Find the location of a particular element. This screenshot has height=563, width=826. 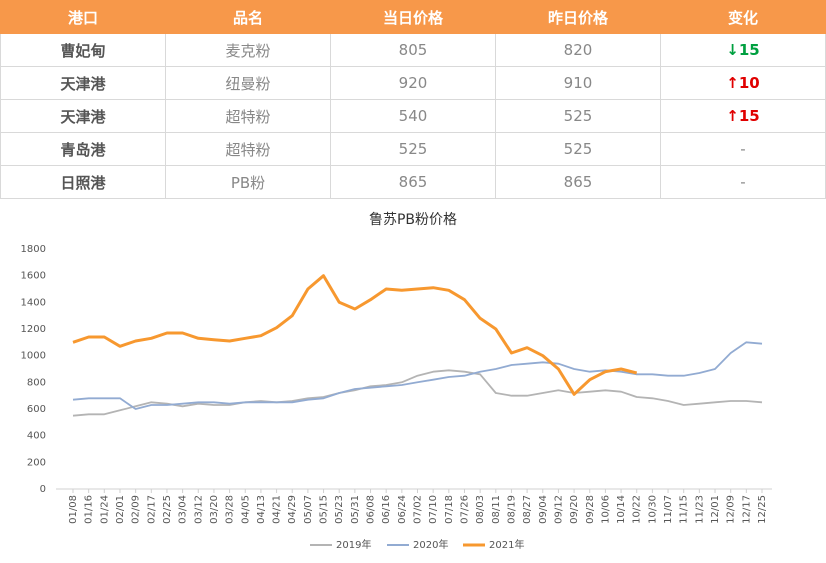

x-tick-label: 01/16 is located at coordinates (89, 509).